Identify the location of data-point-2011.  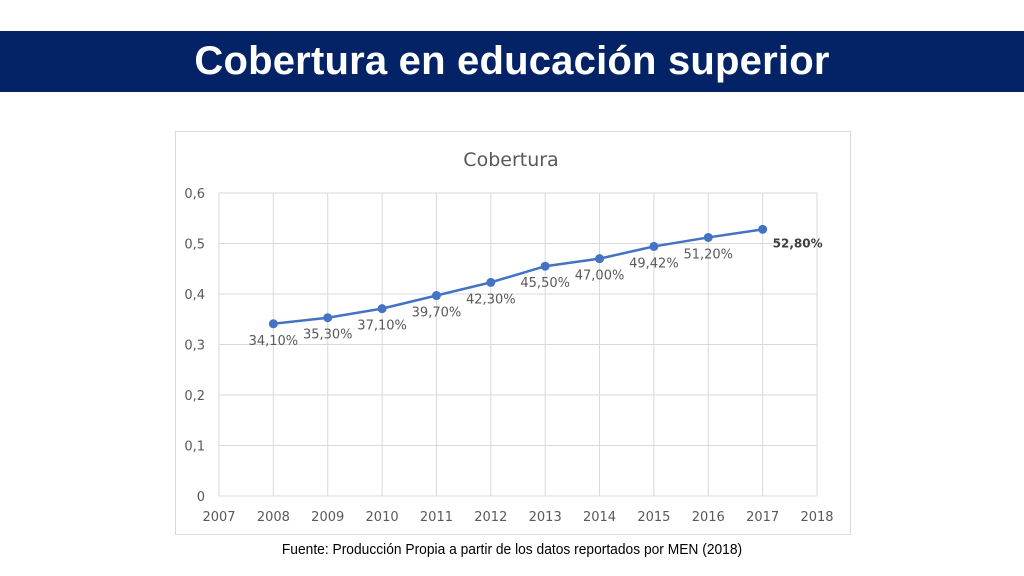
(436, 296).